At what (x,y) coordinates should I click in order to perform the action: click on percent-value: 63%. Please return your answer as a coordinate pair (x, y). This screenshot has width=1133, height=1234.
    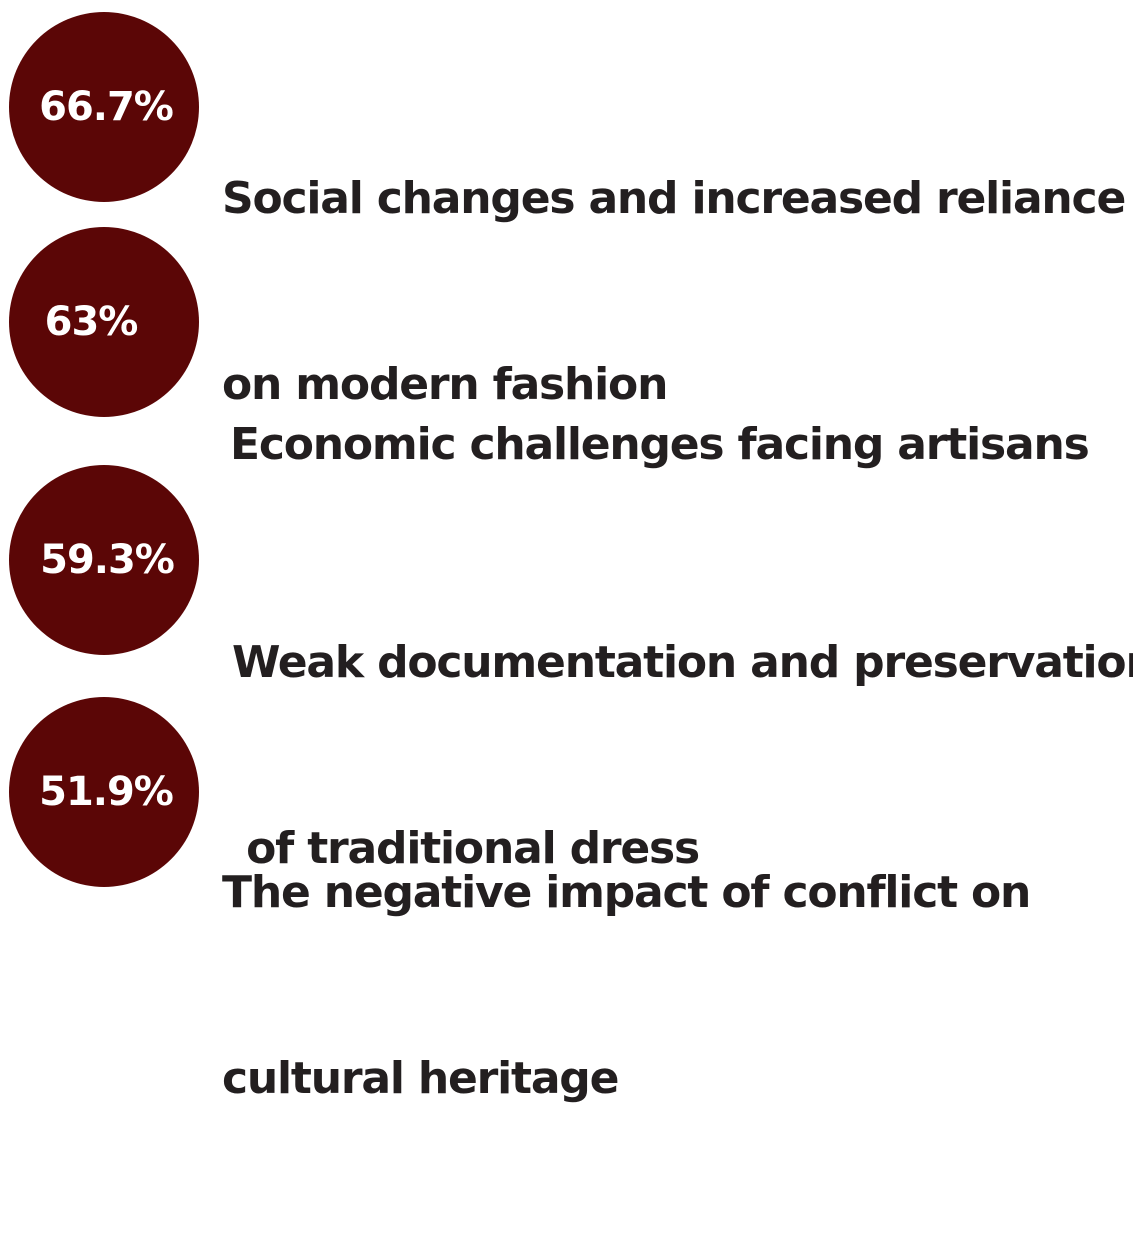
    Looking at the image, I should click on (91, 322).